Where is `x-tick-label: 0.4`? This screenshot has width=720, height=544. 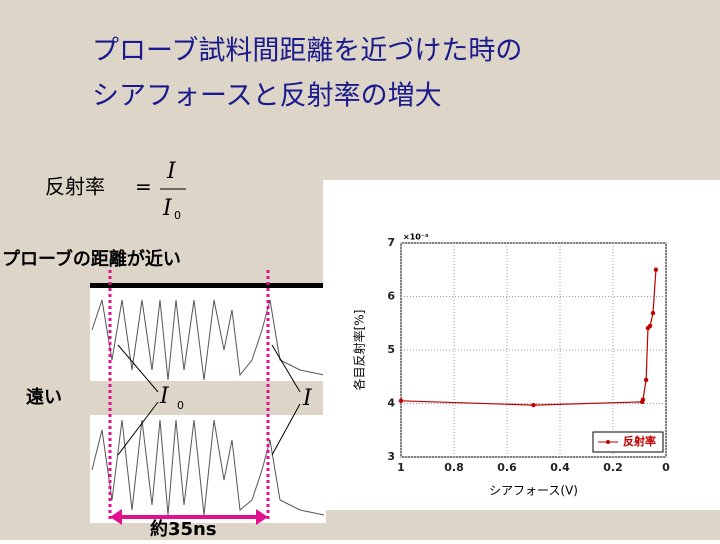
x-tick-label: 0.4 is located at coordinates (560, 467).